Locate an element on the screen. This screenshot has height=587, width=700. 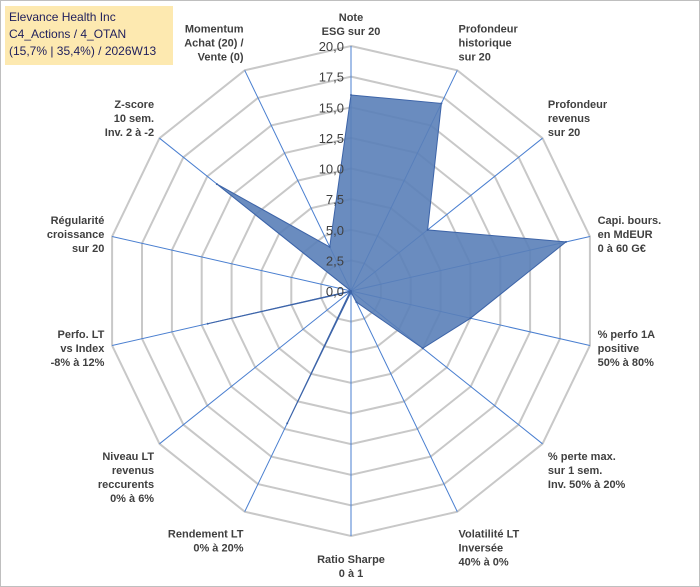
axis-label-line: Niveau LT is located at coordinates (128, 457).